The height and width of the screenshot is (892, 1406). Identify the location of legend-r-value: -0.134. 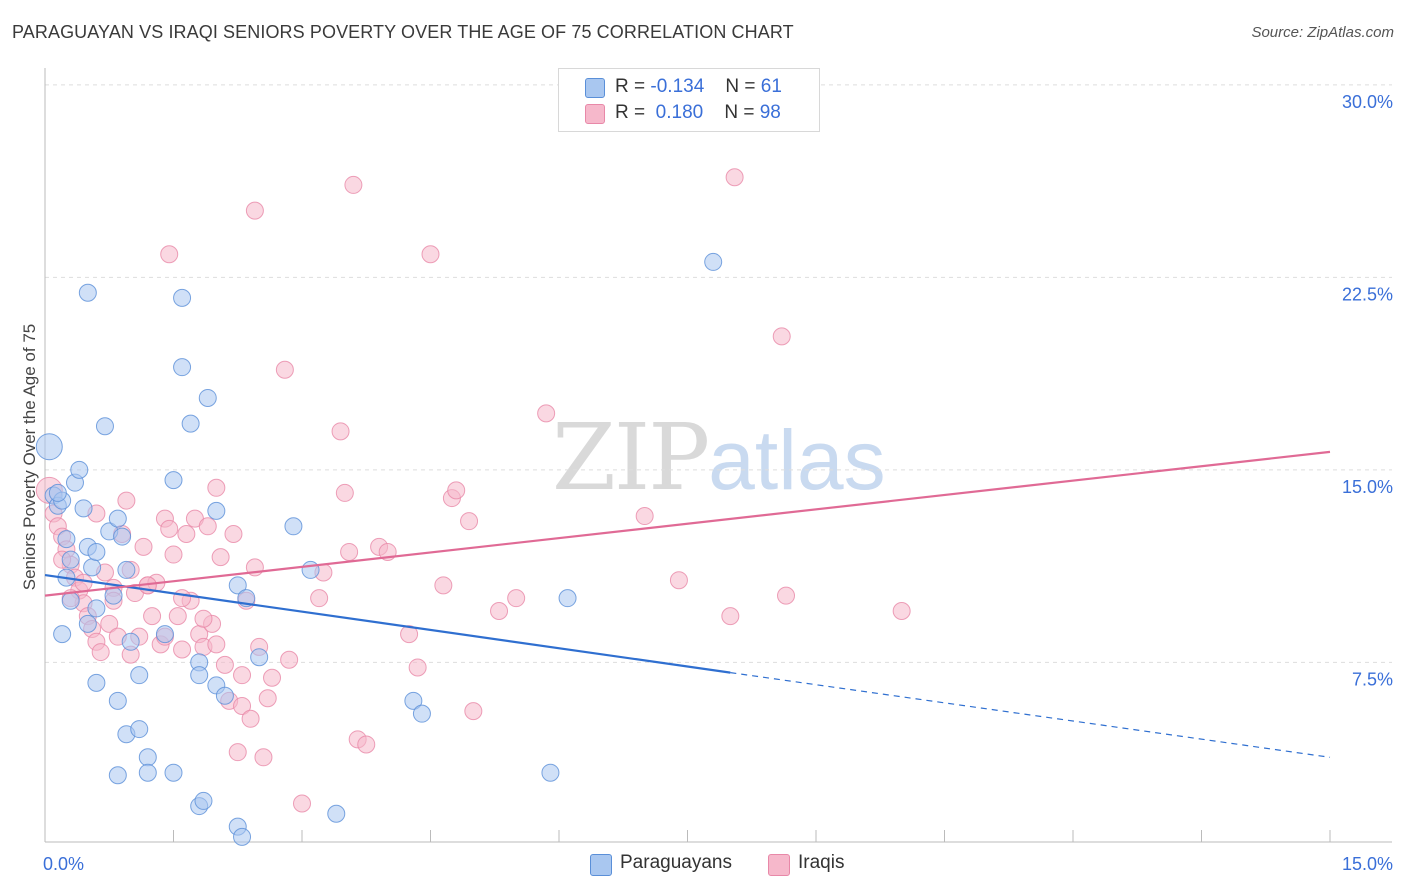
(677, 86).